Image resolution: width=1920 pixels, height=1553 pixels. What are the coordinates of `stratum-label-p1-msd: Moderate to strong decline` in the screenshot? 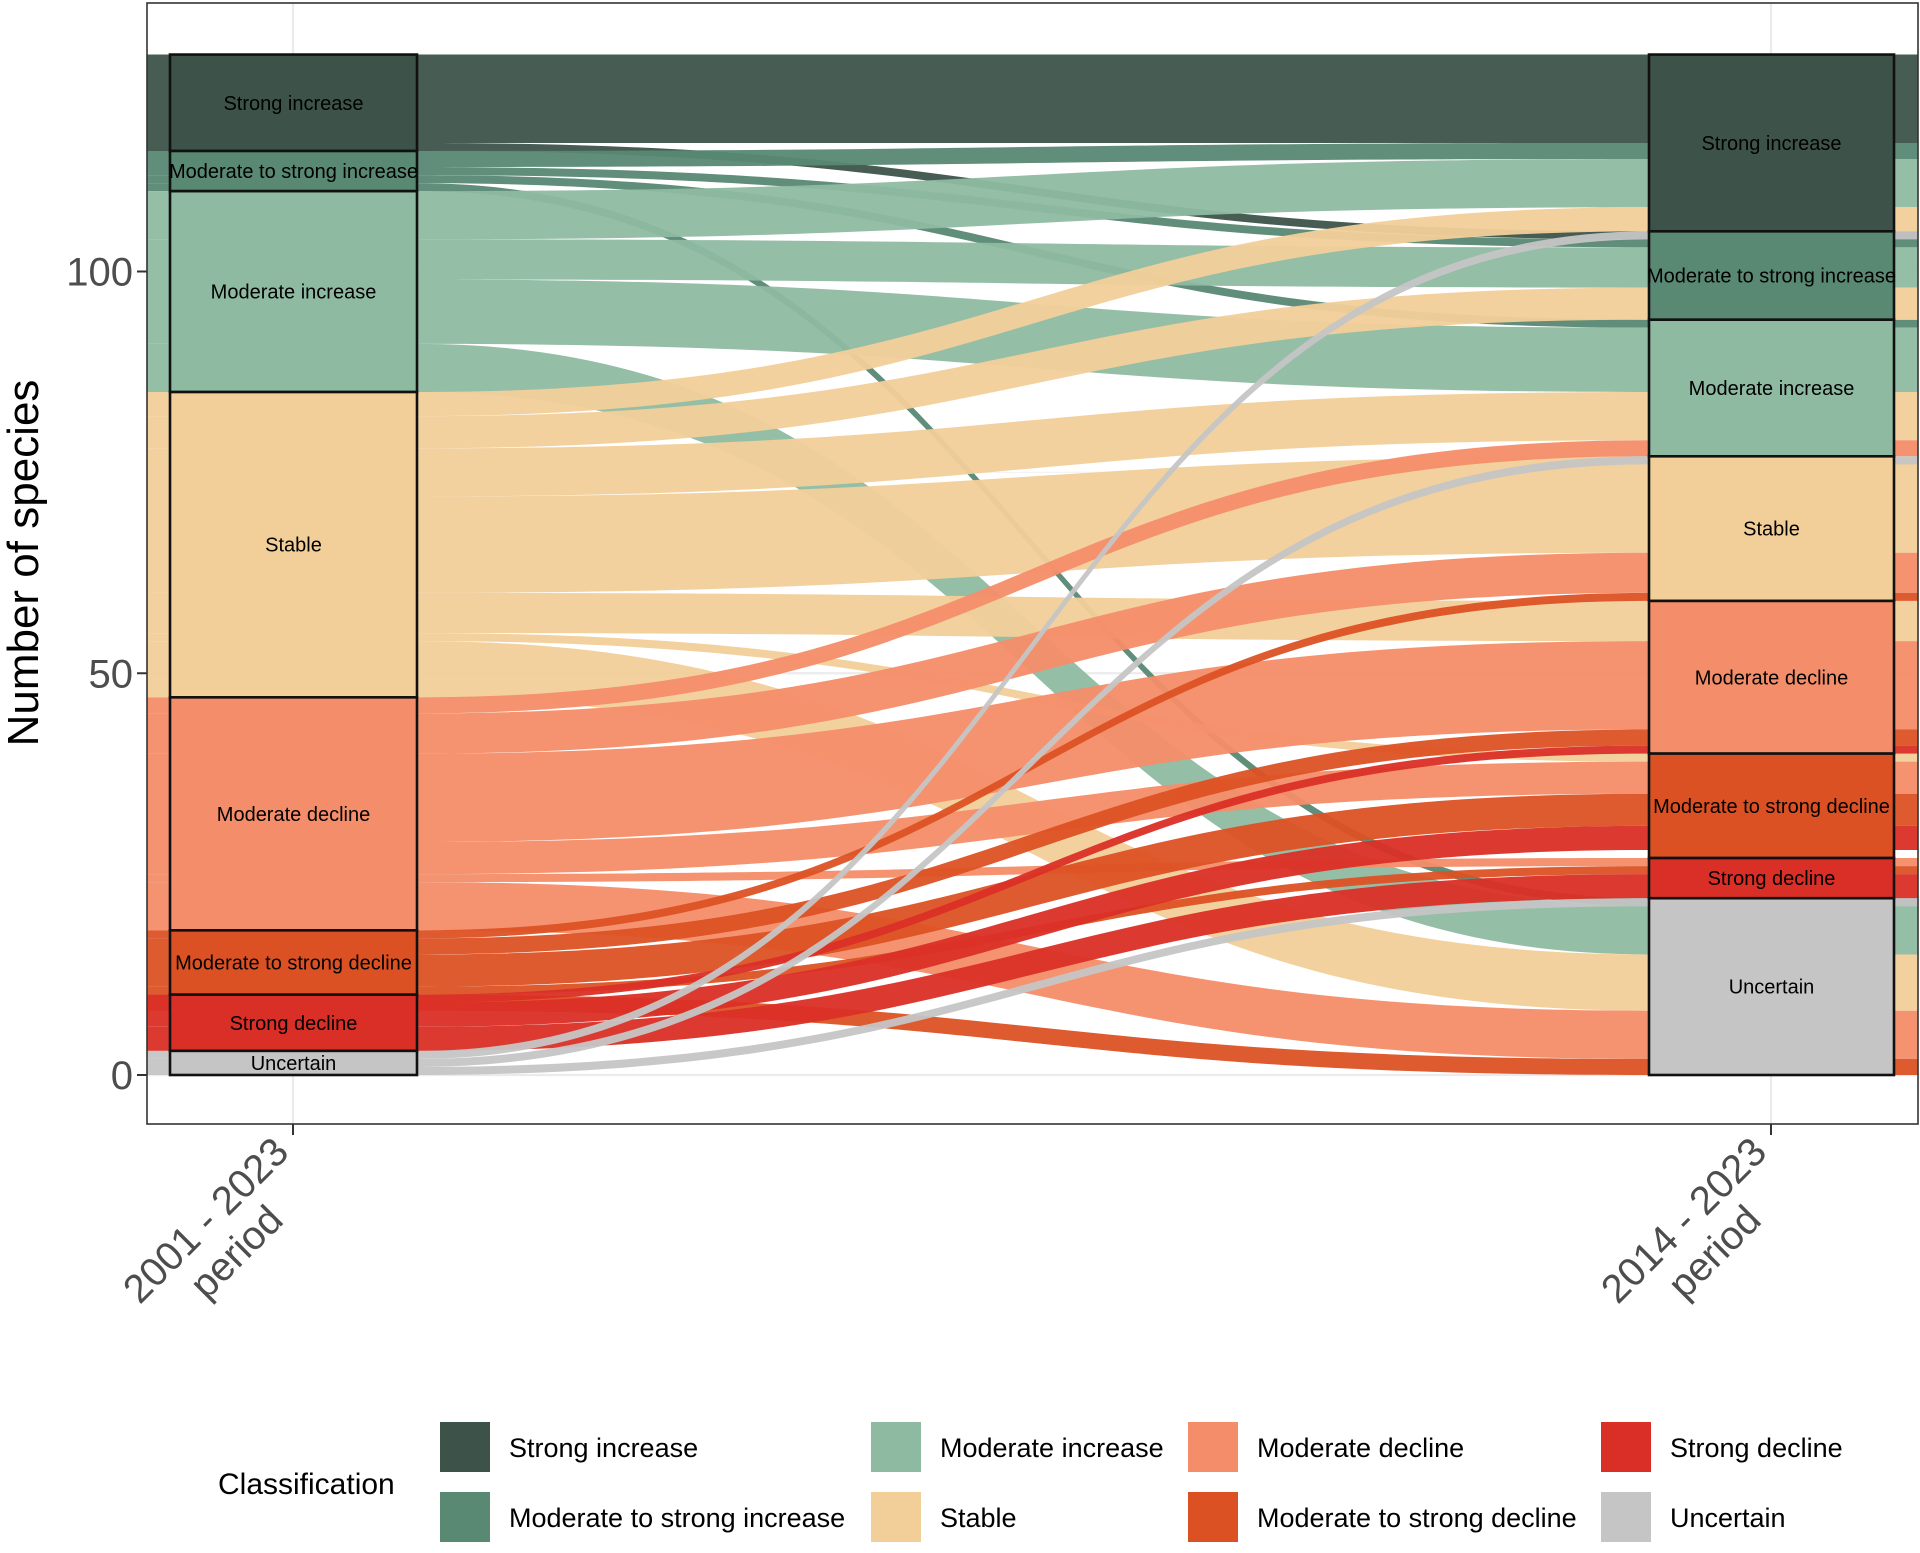 It's located at (293, 964).